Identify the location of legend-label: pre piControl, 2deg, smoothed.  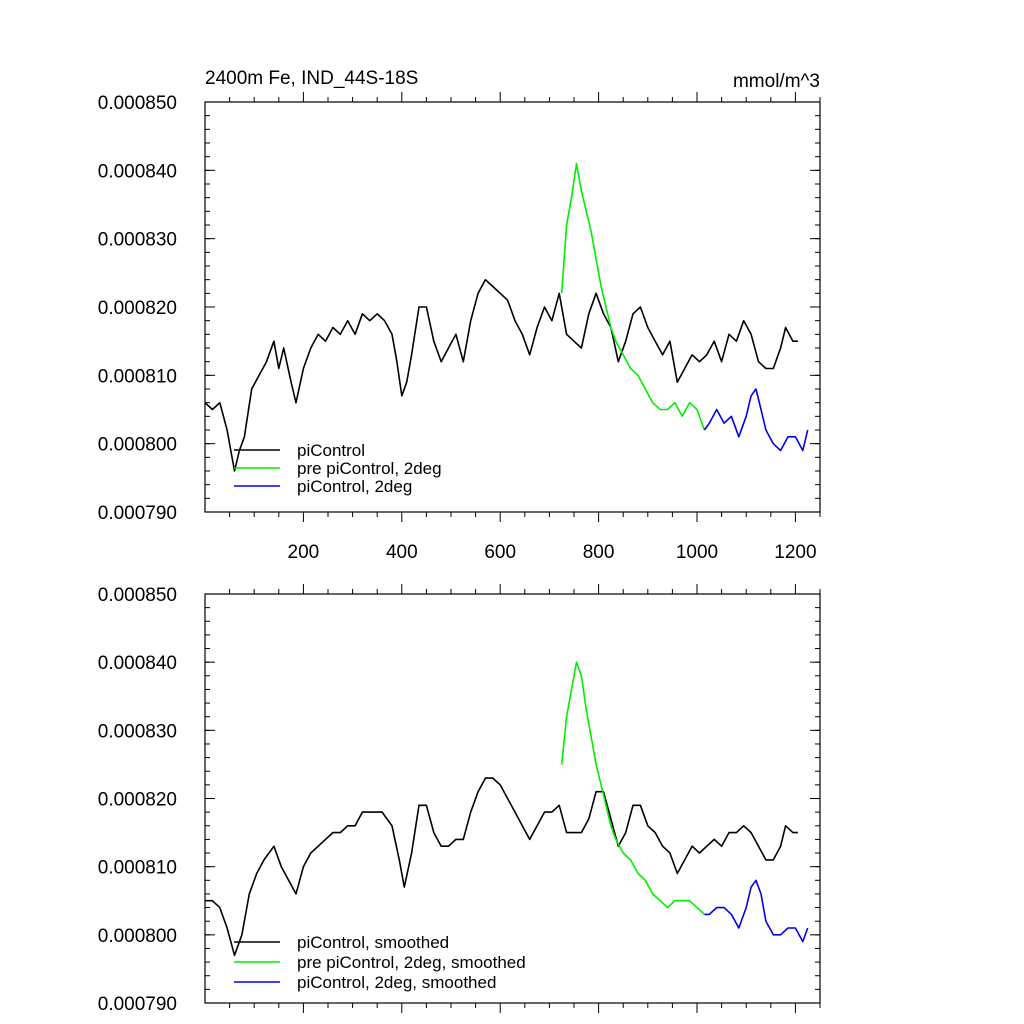
(411, 962).